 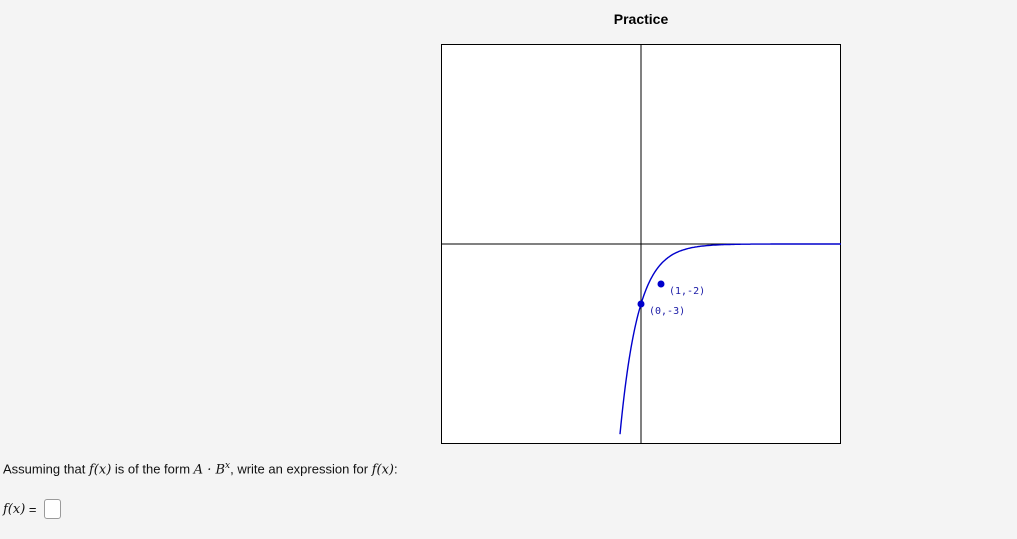 I want to click on question-part-3: , write an expression for, so click(x=301, y=469).